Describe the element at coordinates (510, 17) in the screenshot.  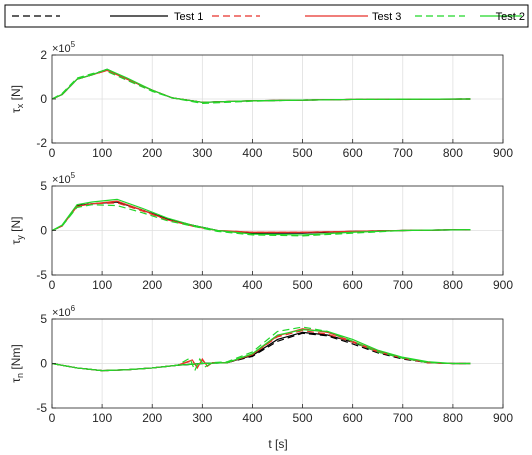
I see `legend-label-5: Test 2` at that location.